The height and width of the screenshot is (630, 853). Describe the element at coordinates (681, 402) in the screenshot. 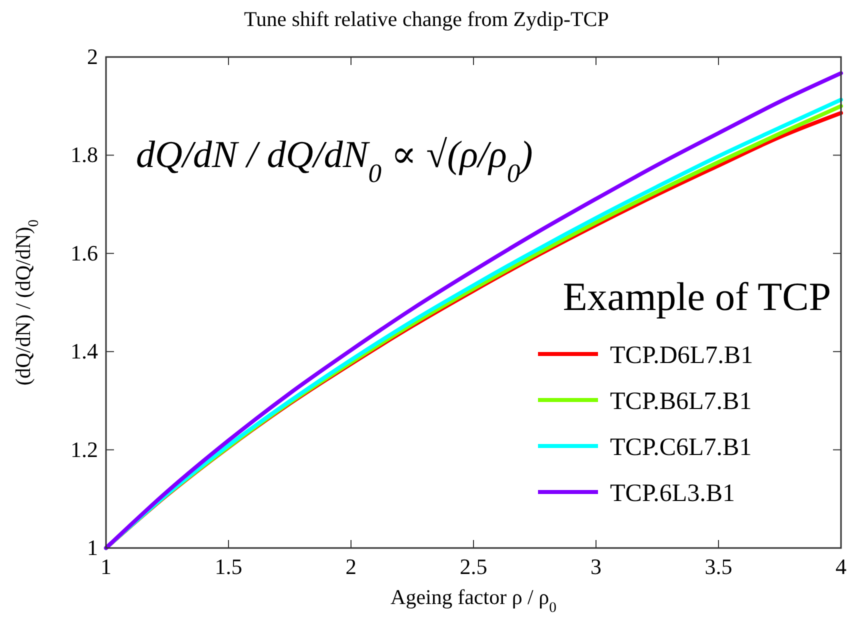

I see `legend-label: TCP.B6L7.B1` at that location.